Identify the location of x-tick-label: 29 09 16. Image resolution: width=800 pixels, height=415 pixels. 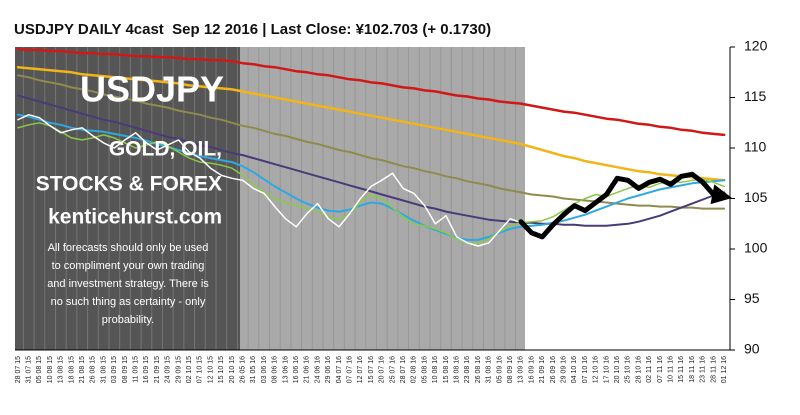
(564, 369).